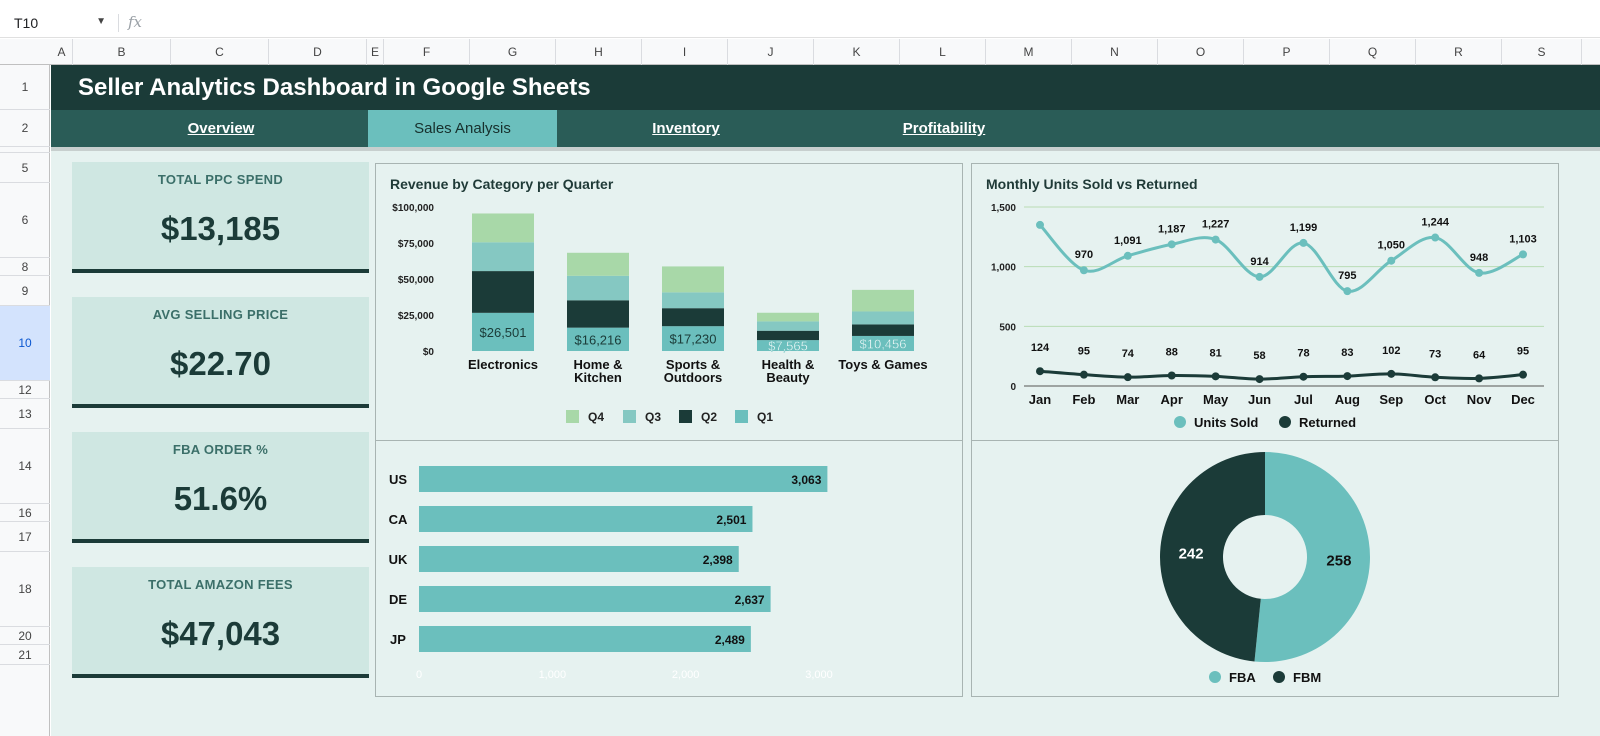 The height and width of the screenshot is (736, 1600). What do you see at coordinates (398, 519) in the screenshot?
I see `category-label: CA` at bounding box center [398, 519].